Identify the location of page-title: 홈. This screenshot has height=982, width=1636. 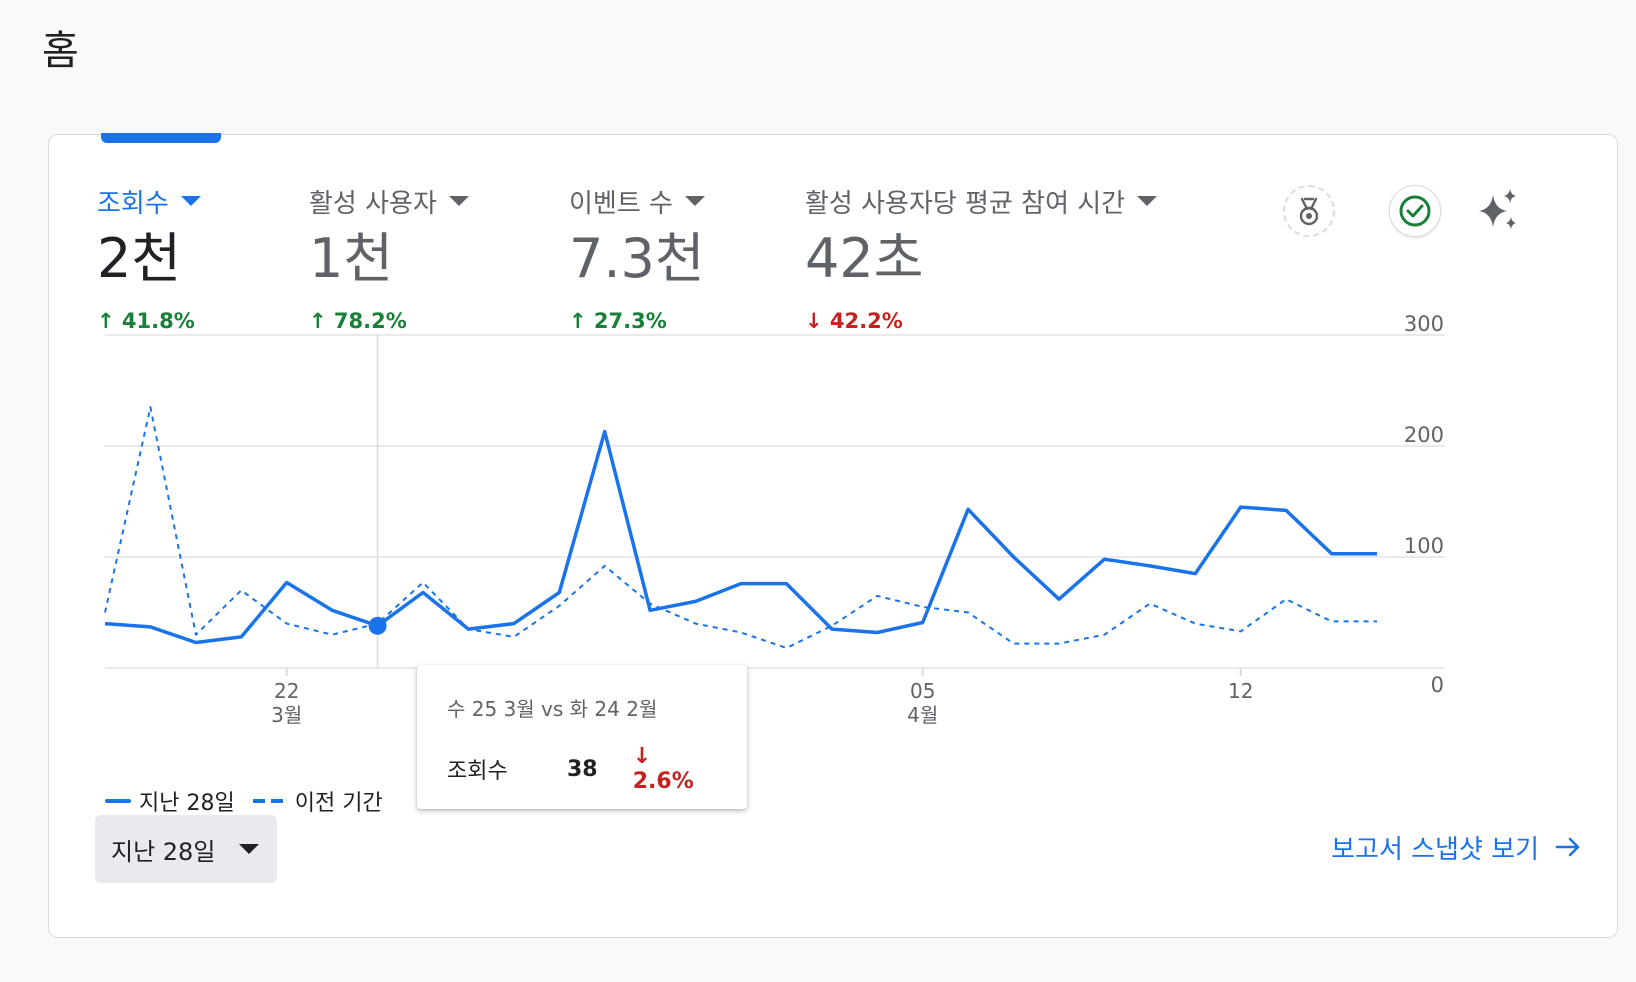
(60, 51).